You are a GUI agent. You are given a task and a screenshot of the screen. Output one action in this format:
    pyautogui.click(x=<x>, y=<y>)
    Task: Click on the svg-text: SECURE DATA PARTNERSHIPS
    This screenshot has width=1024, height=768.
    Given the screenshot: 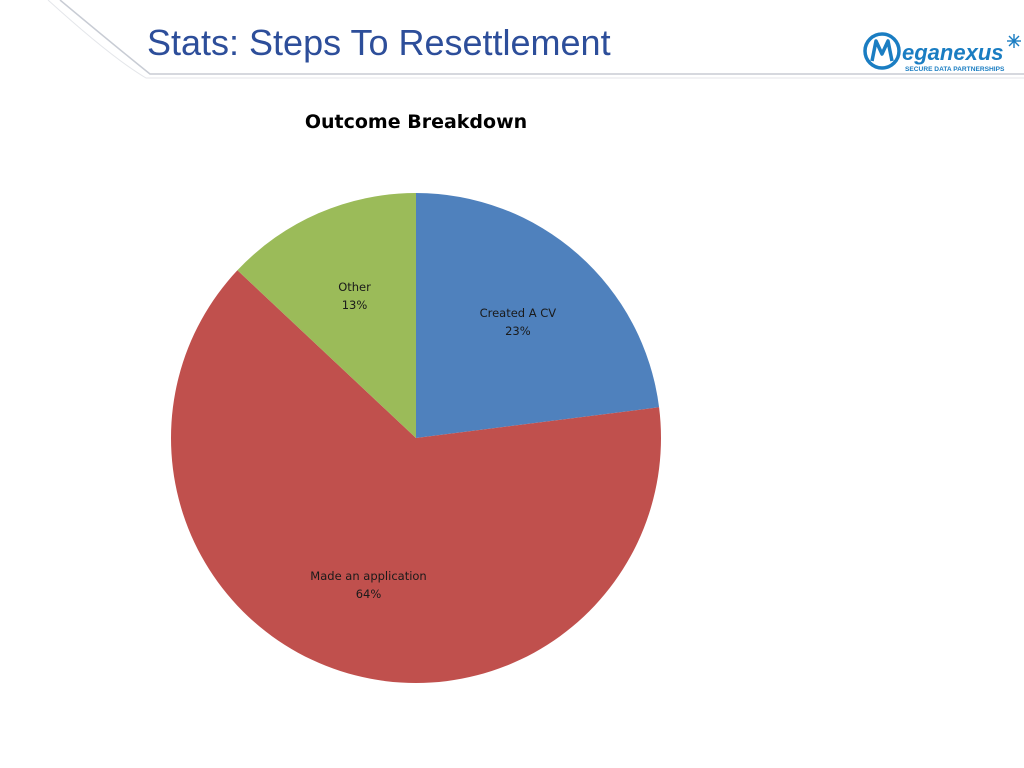 What is the action you would take?
    pyautogui.click(x=955, y=69)
    